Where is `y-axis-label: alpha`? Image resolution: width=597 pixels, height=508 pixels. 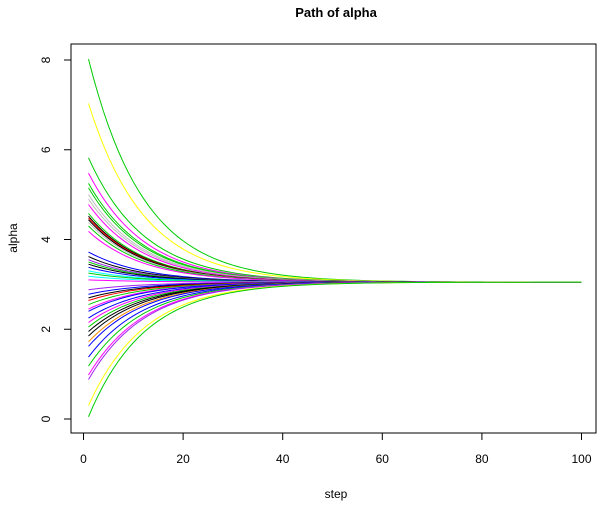
y-axis-label: alpha is located at coordinates (13, 238).